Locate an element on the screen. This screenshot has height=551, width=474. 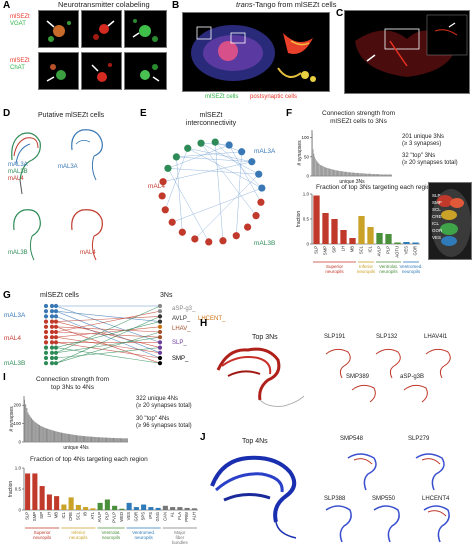
panel-a-letter: A is located at coordinates (7, 5).